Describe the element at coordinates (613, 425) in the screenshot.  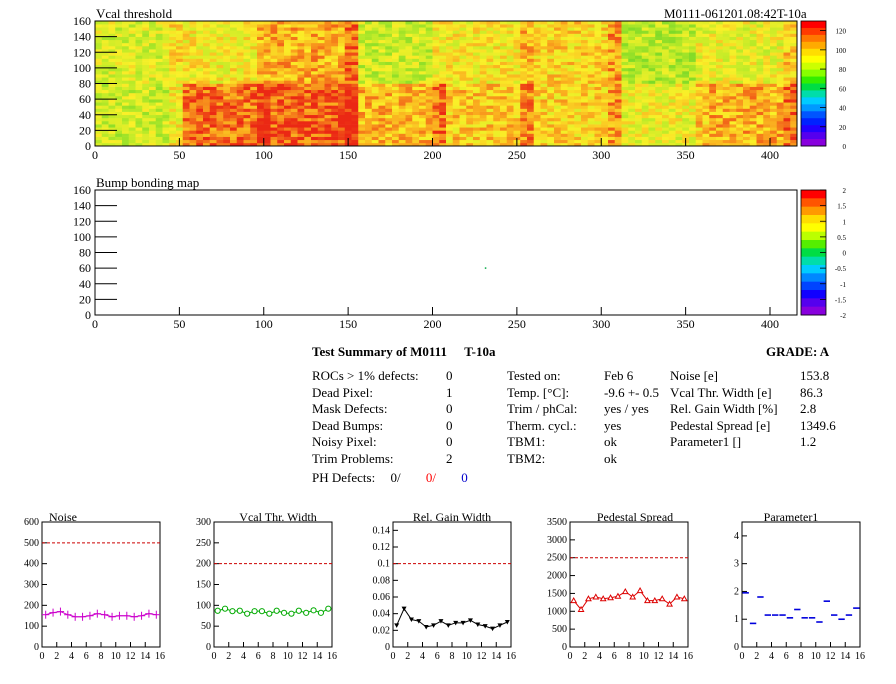
I see `condition-value: yes` at that location.